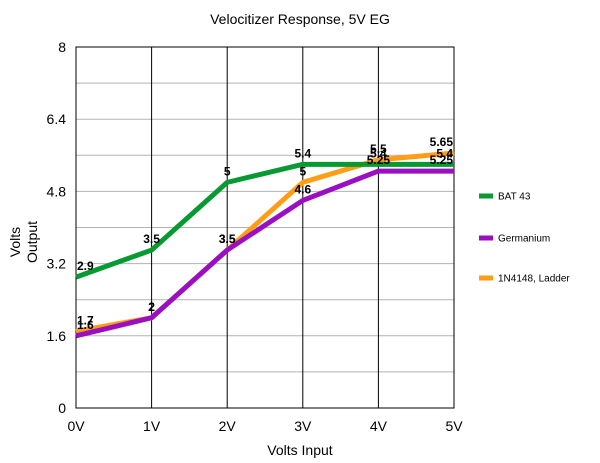 This screenshot has width=600, height=463. I want to click on legend: BAT 43 Germanium 1N4148, Ladder, so click(524, 238).